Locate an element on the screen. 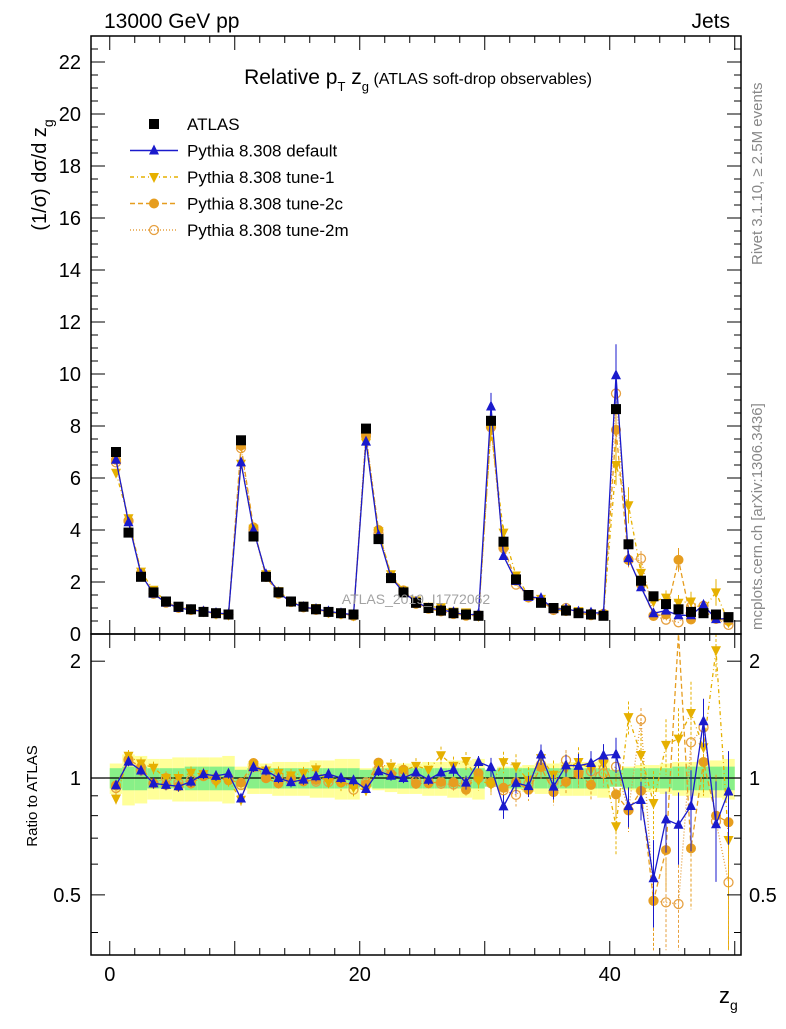 This screenshot has height=1029, width=786. x-tick-label: 0 is located at coordinates (109, 975).